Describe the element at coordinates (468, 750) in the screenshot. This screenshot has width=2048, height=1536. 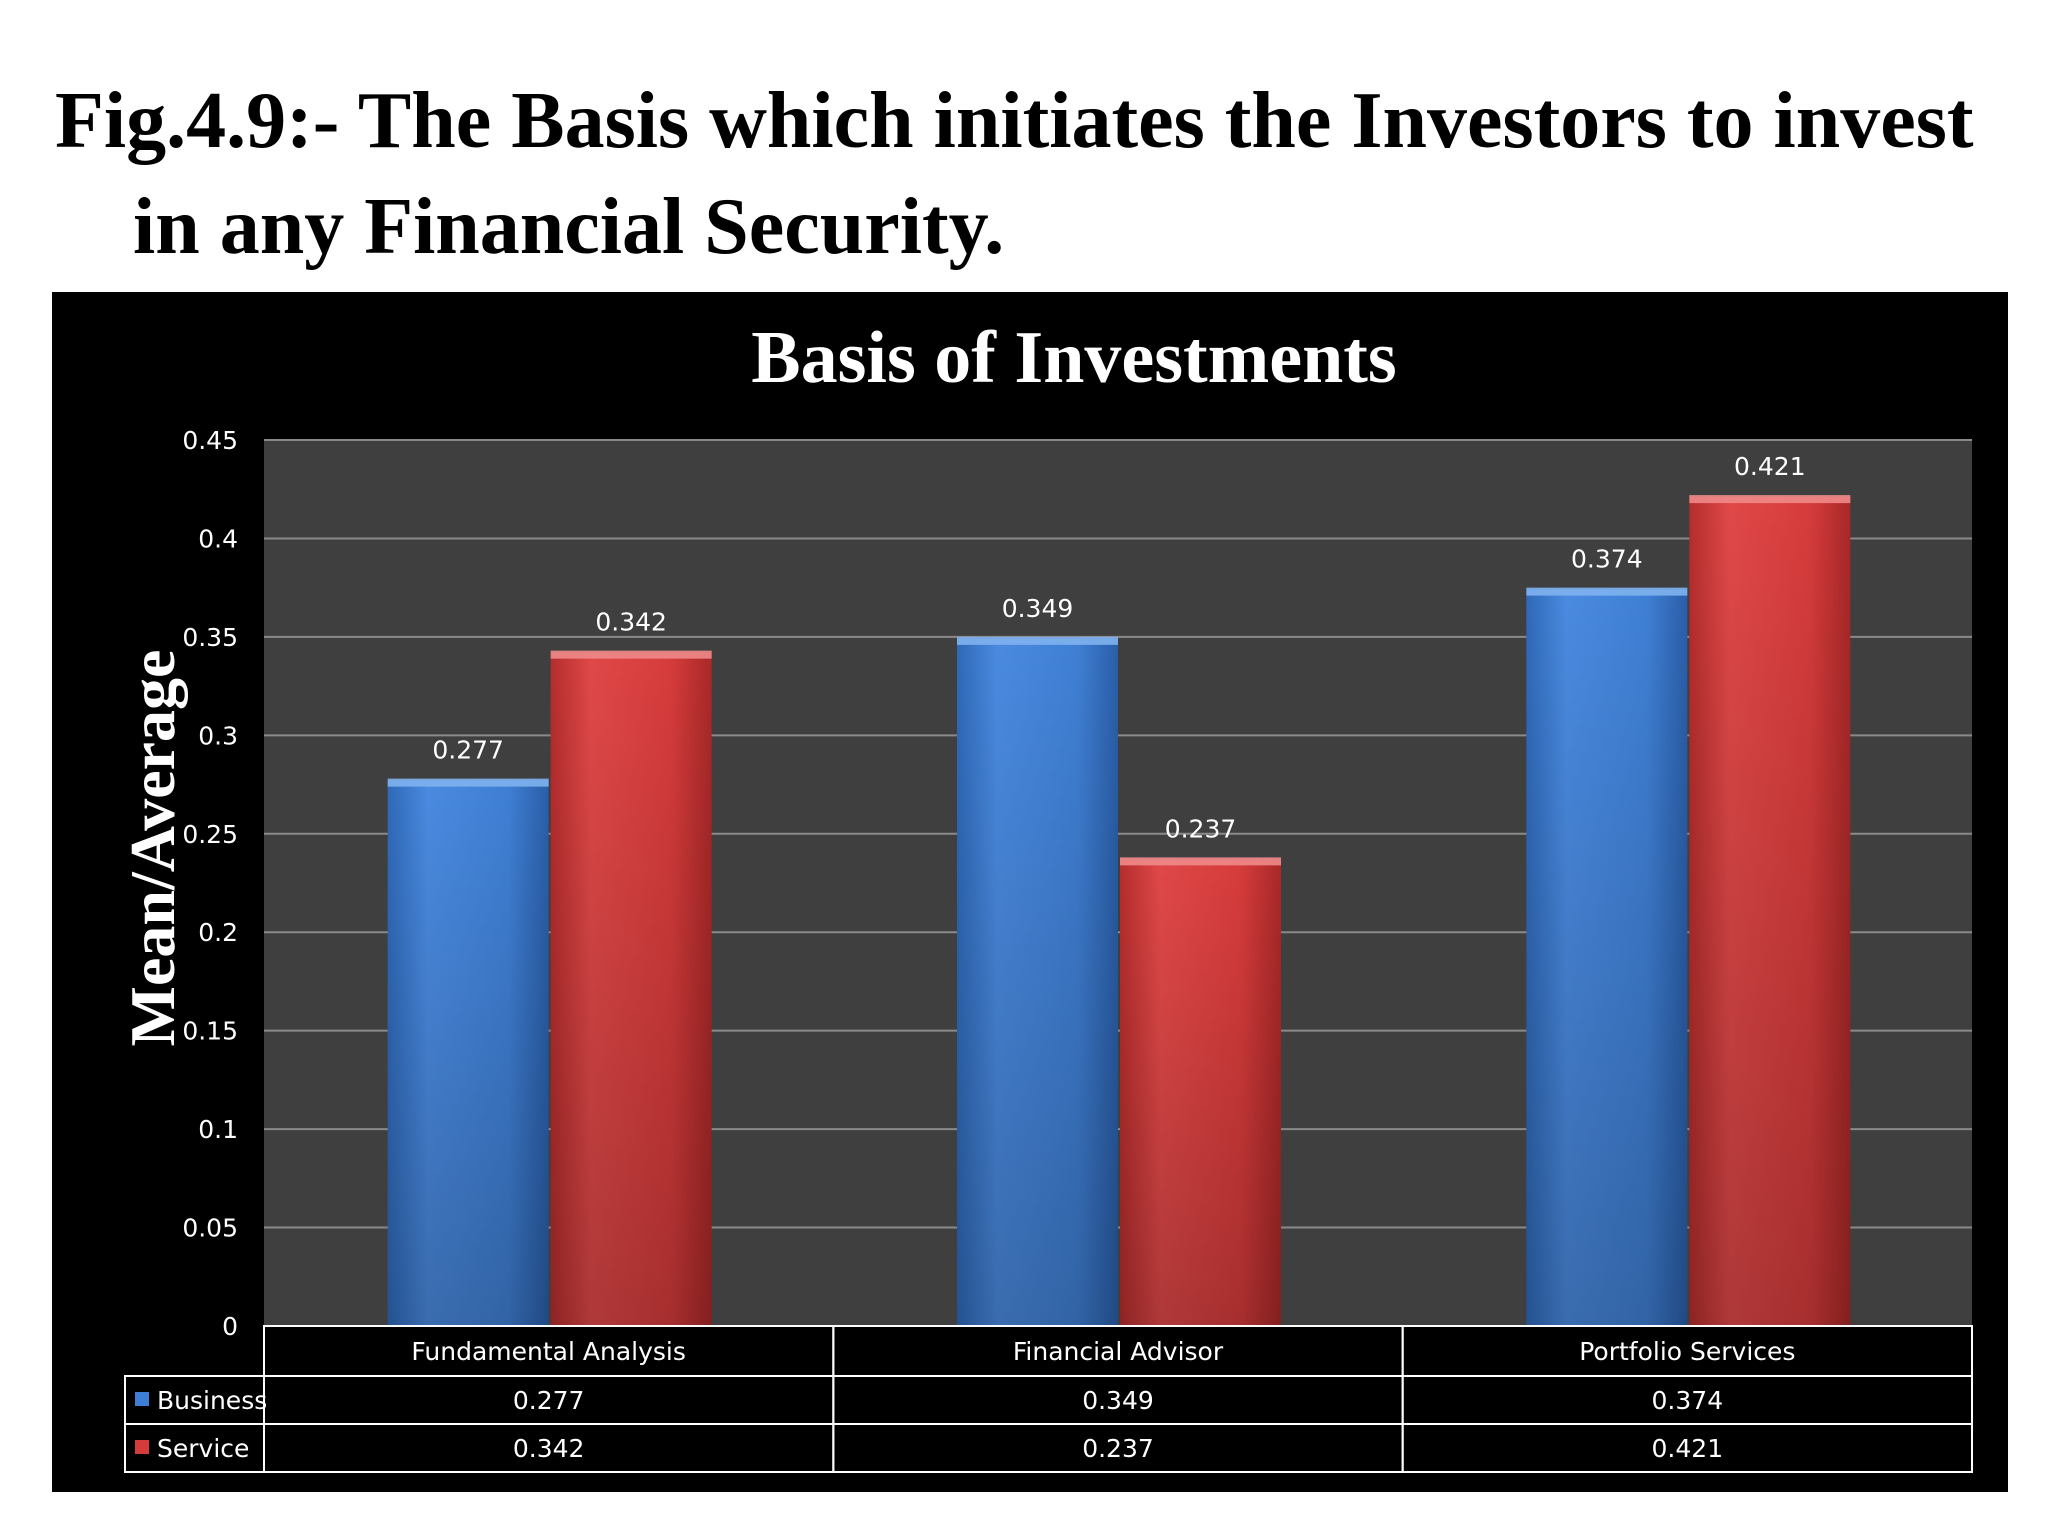
I see `data-label: 0.277` at that location.